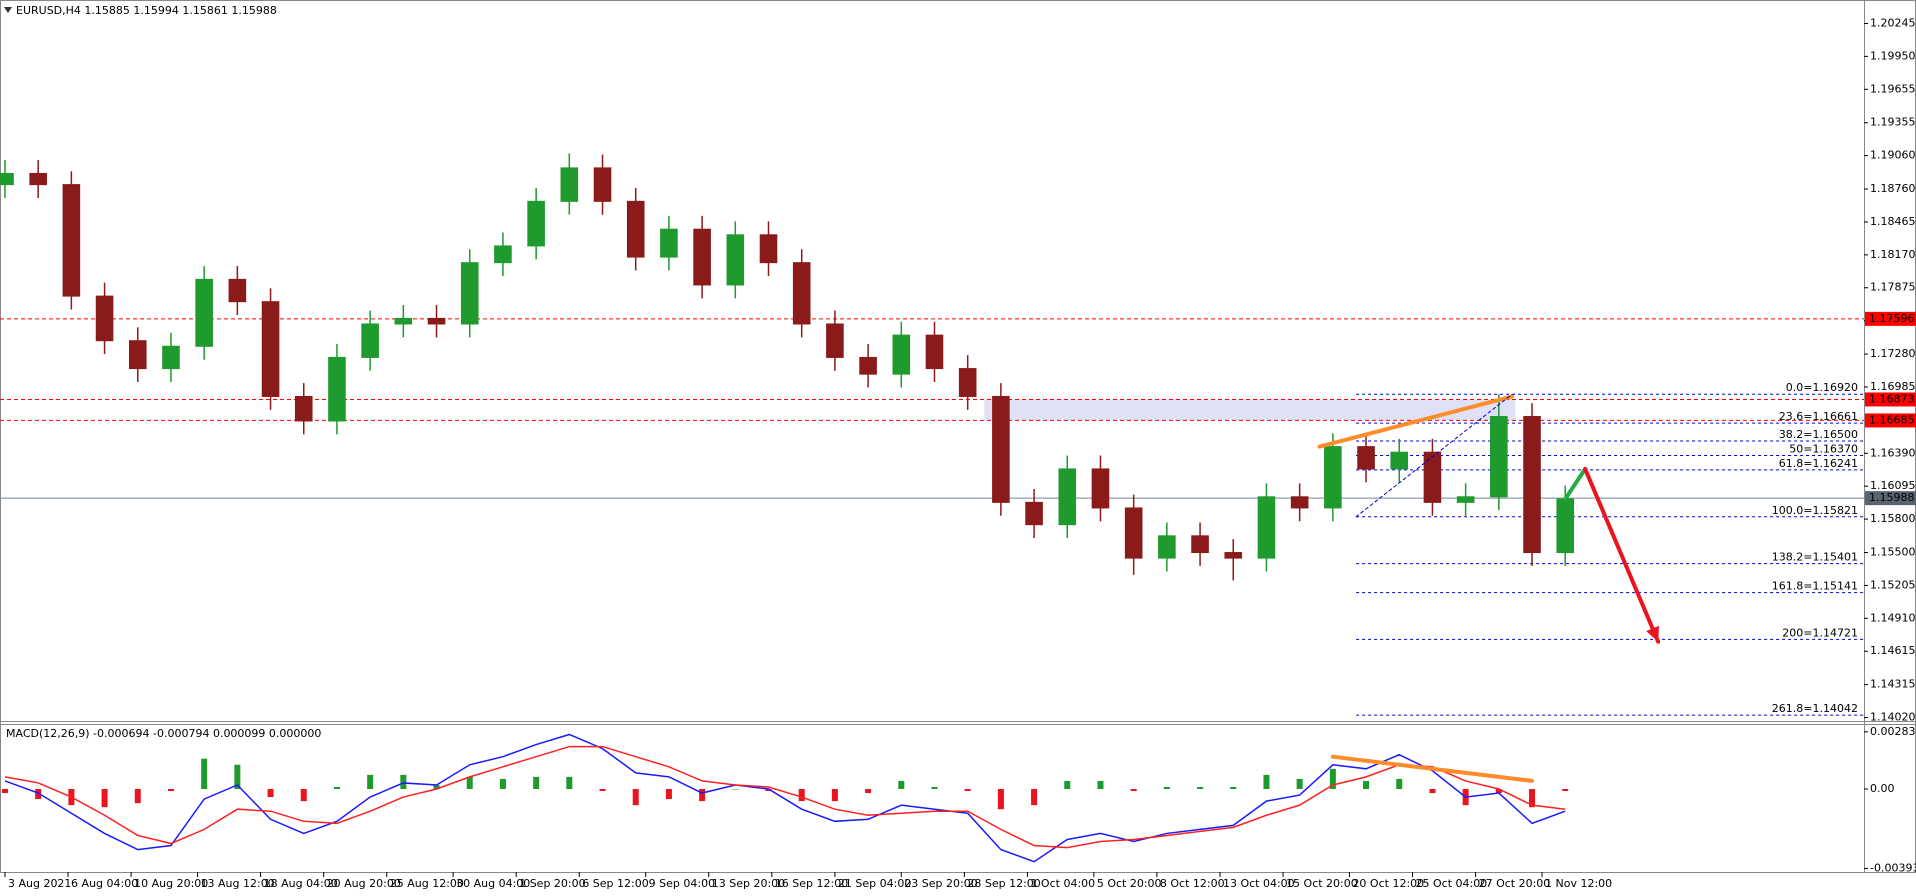 The image size is (1916, 896). Describe the element at coordinates (1192, 883) in the screenshot. I see `x-tick-label: 8 Oct 12:00` at that location.